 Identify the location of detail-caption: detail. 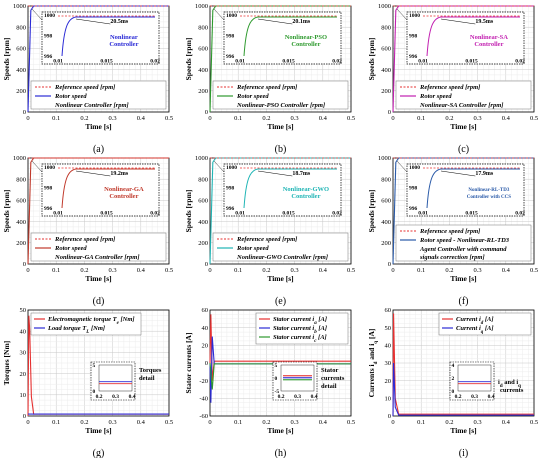
(329, 386).